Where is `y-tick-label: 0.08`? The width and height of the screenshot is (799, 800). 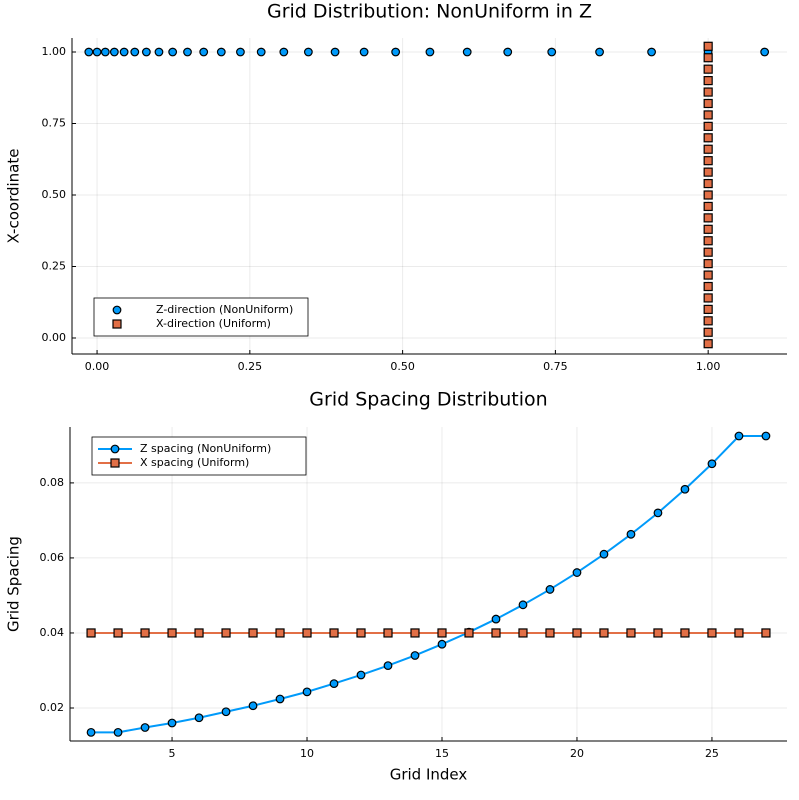 y-tick-label: 0.08 is located at coordinates (52, 482).